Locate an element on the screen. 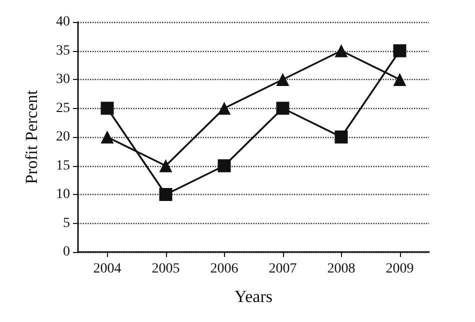 The height and width of the screenshot is (322, 475). x-tick-label: 2008 is located at coordinates (341, 269).